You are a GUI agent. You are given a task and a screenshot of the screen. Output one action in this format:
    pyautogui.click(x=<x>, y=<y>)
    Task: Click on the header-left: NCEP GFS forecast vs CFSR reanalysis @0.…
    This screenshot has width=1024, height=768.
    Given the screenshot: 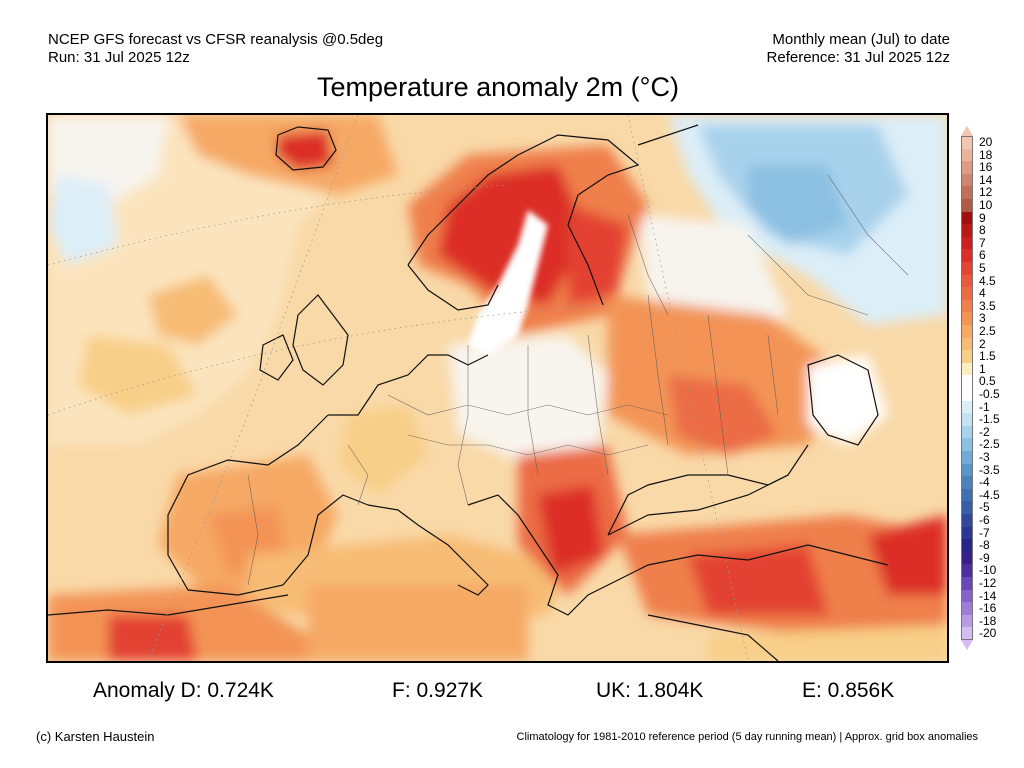 What is the action you would take?
    pyautogui.click(x=215, y=49)
    